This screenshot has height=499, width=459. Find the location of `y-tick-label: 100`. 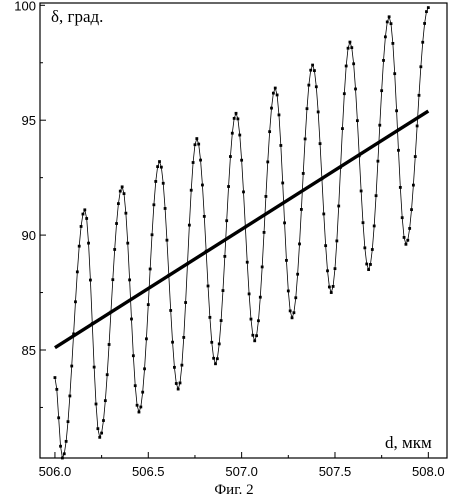

y-tick-label: 100 is located at coordinates (25, 6).